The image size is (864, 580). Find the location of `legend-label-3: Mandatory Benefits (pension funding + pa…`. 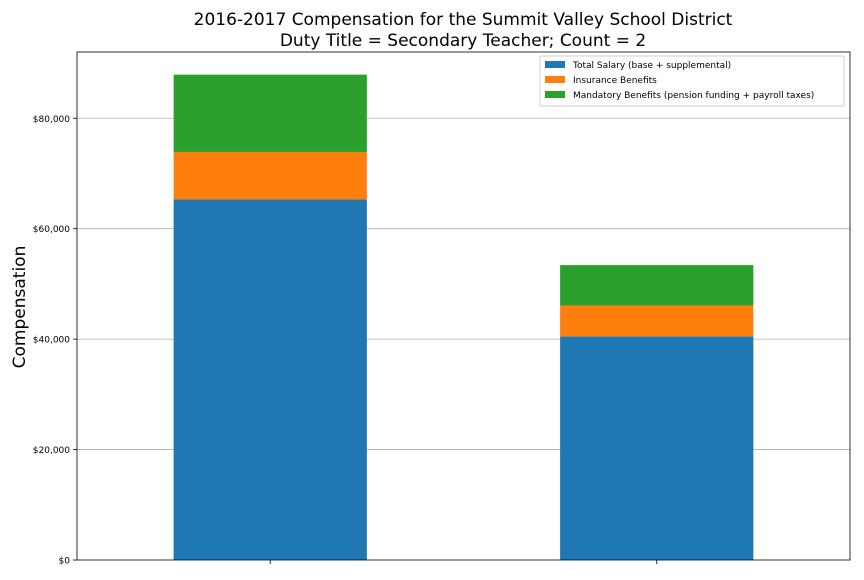

legend-label-3: Mandatory Benefits (pension funding + pa… is located at coordinates (693, 96).